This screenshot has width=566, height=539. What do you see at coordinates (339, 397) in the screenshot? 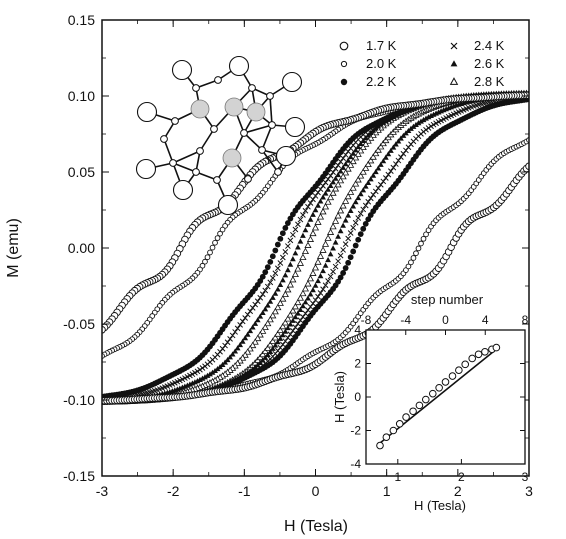
I see `inset-y-axis-label: H (Tesla)` at bounding box center [339, 397].